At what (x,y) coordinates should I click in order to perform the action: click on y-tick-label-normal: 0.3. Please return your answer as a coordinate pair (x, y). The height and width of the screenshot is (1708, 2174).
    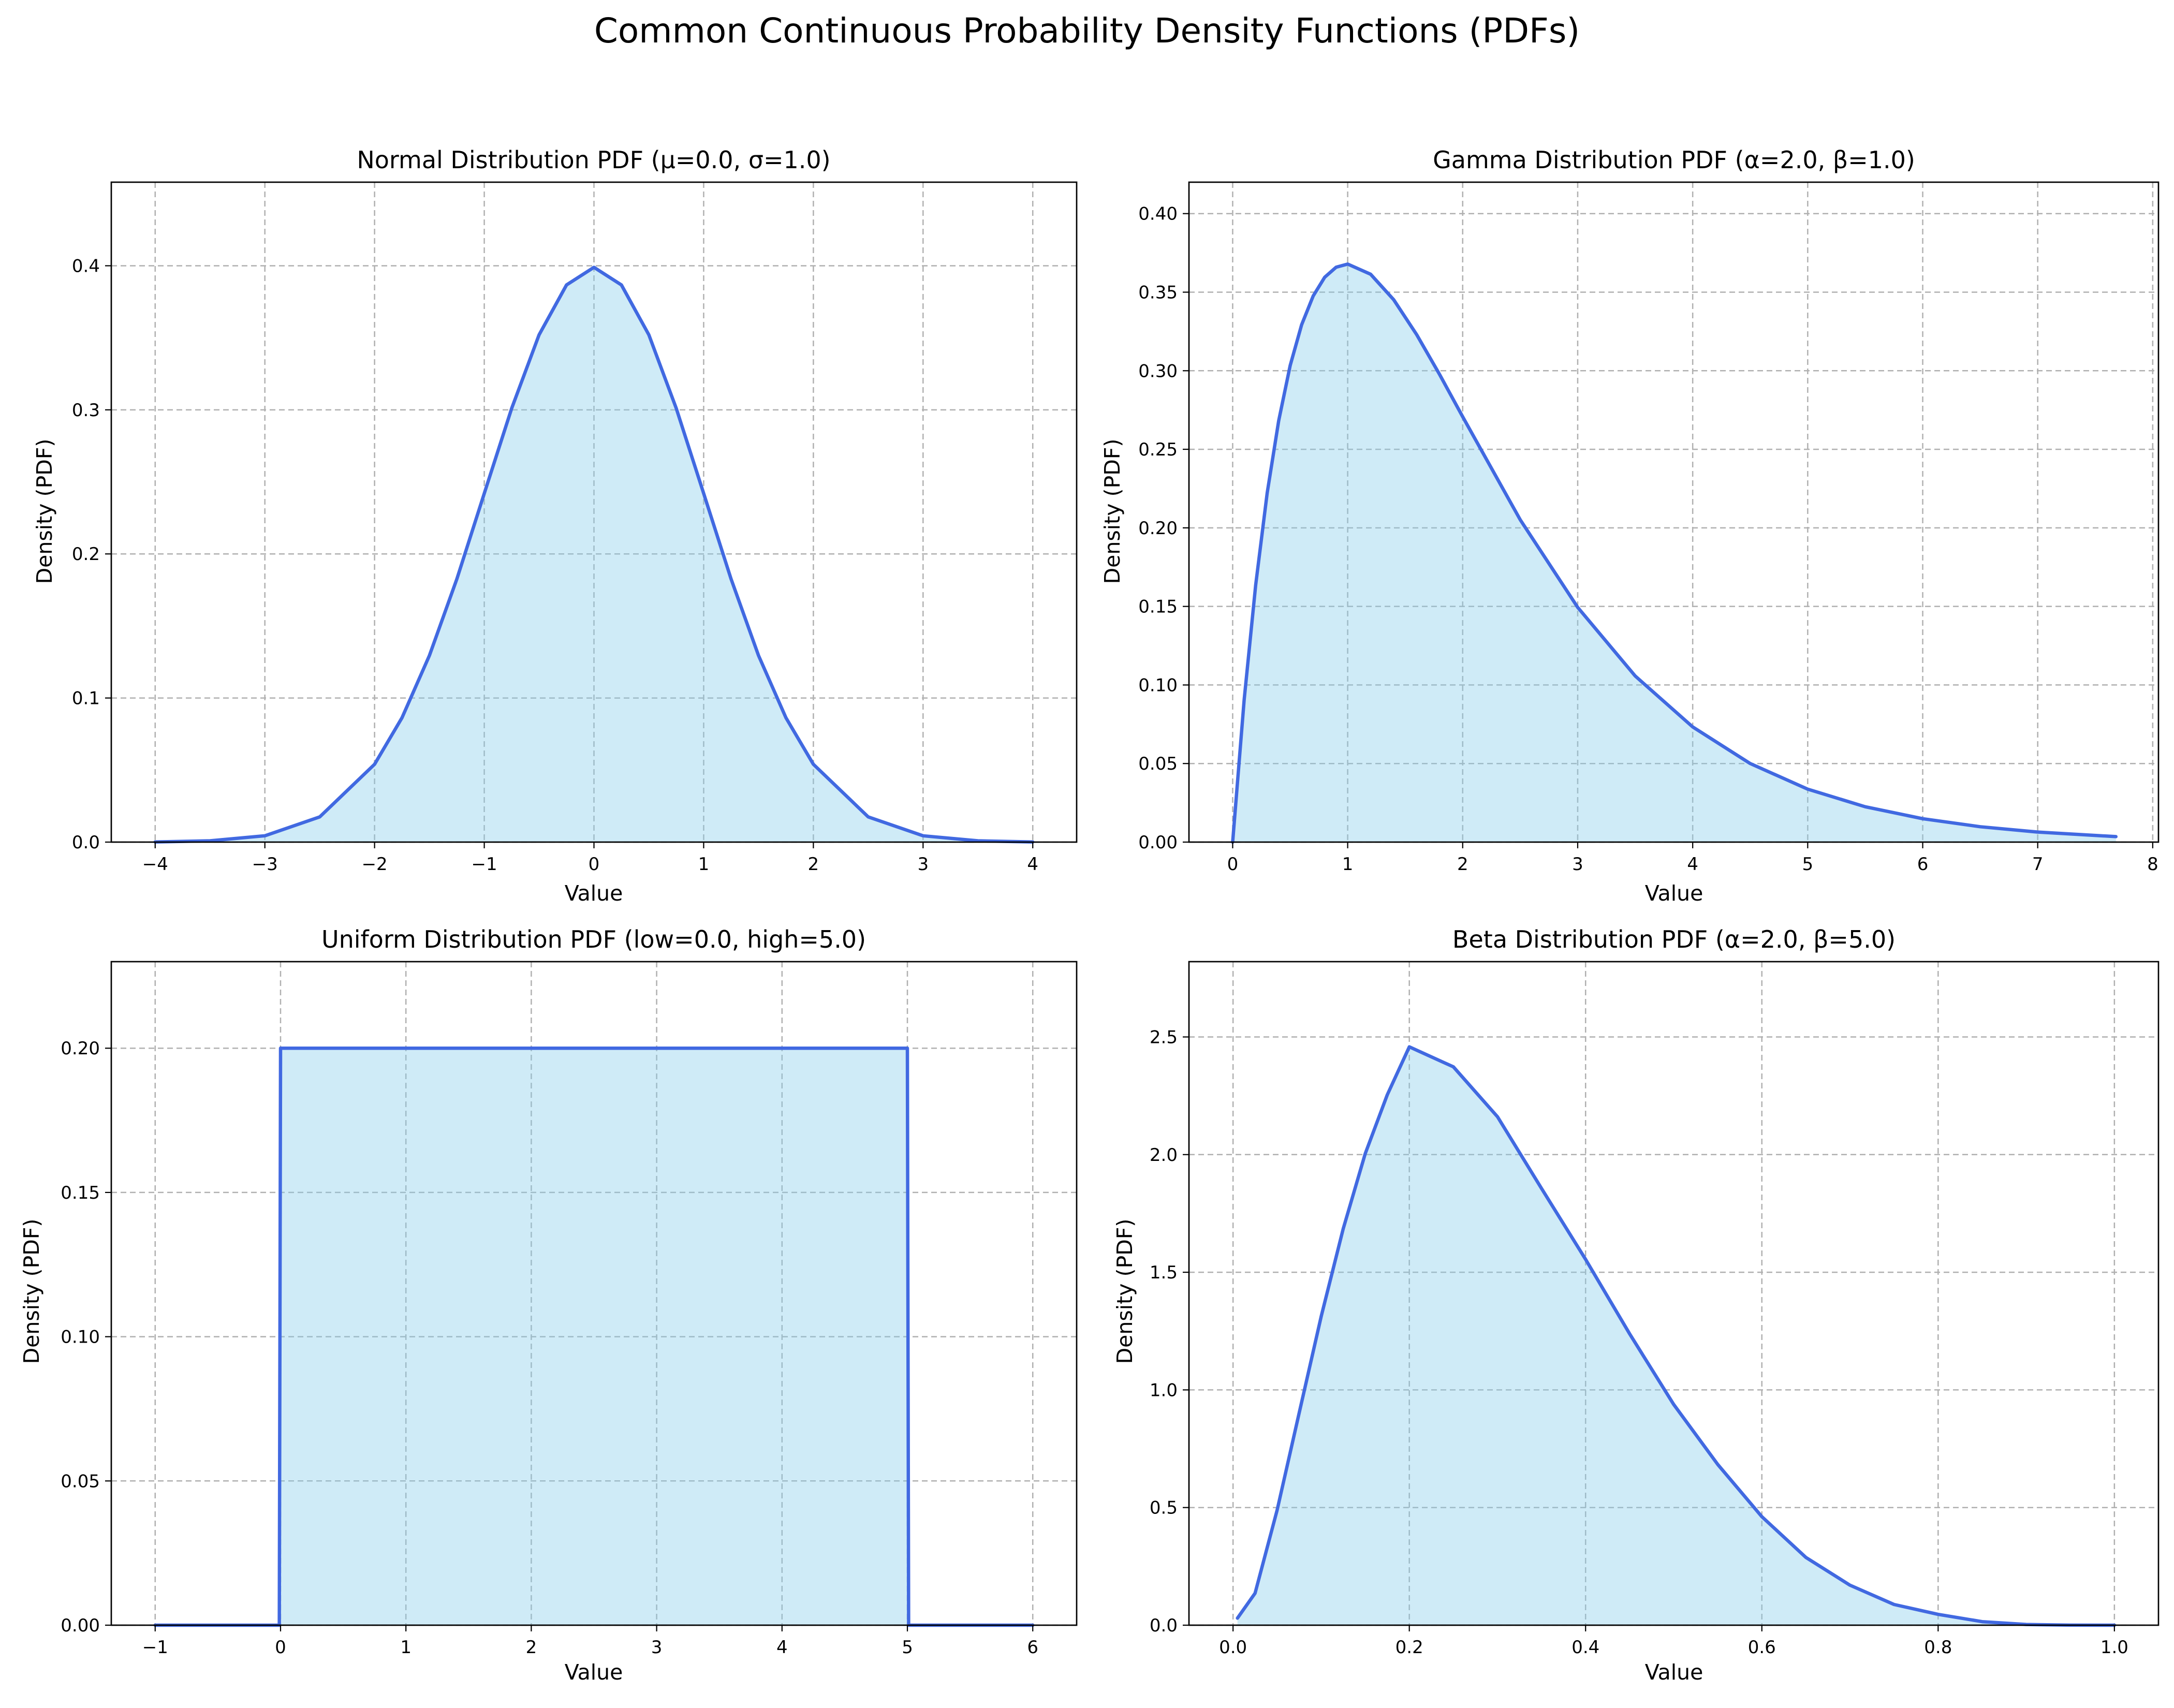
    Looking at the image, I should click on (86, 410).